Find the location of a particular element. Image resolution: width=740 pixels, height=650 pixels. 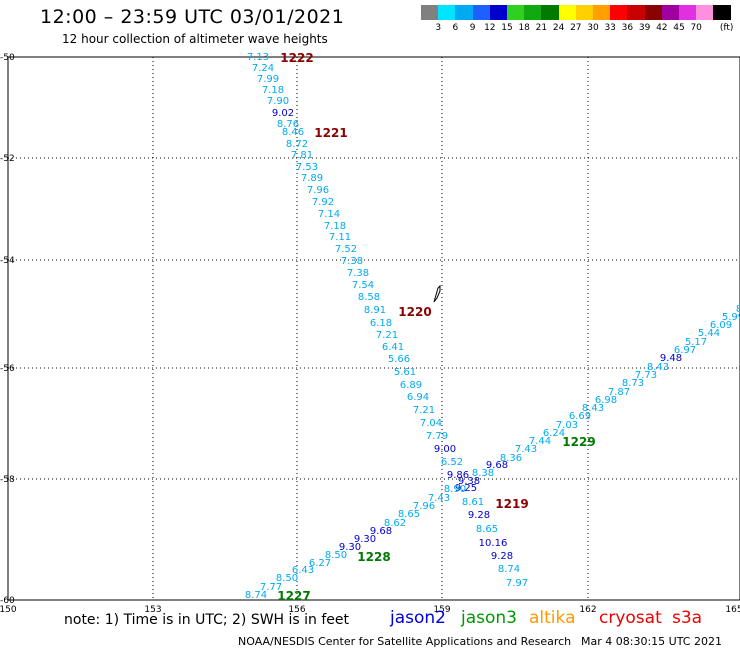

wave-height-value: 10.16 is located at coordinates (493, 543).